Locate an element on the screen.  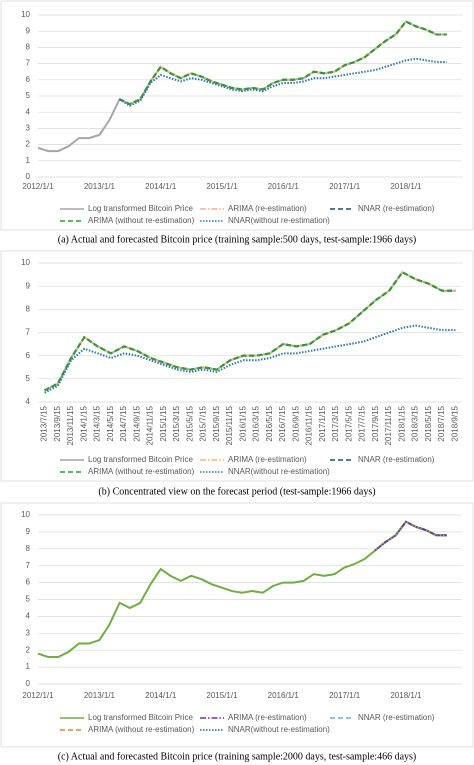
x-tick-label: 2015/9/15 is located at coordinates (216, 423).